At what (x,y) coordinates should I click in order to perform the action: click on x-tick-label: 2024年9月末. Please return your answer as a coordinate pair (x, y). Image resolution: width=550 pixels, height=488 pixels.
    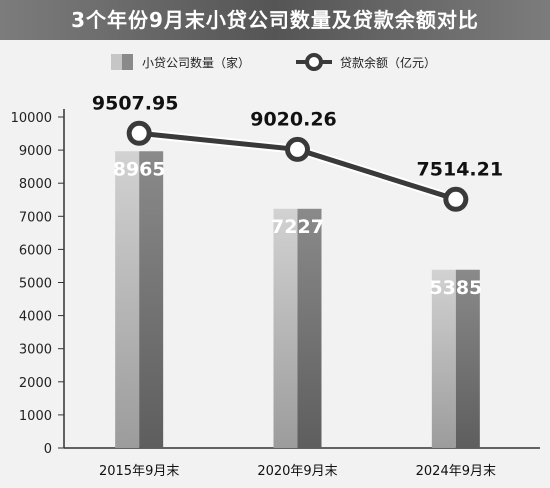
    Looking at the image, I should click on (456, 471).